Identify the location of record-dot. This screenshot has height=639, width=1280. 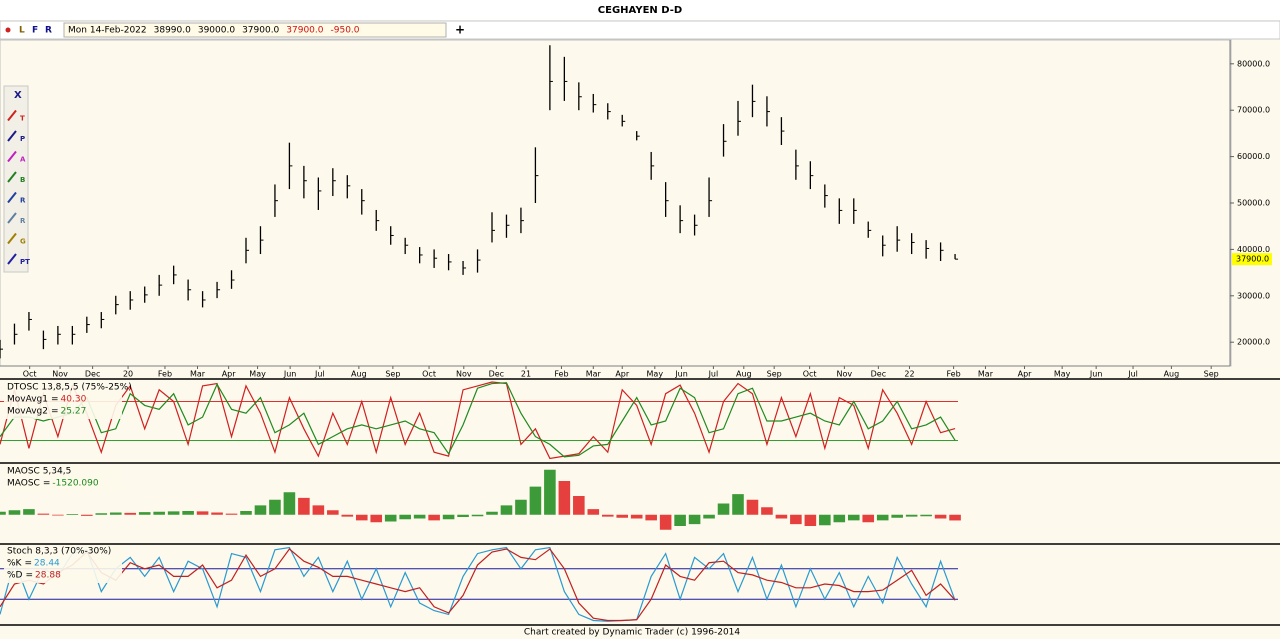
(8, 30).